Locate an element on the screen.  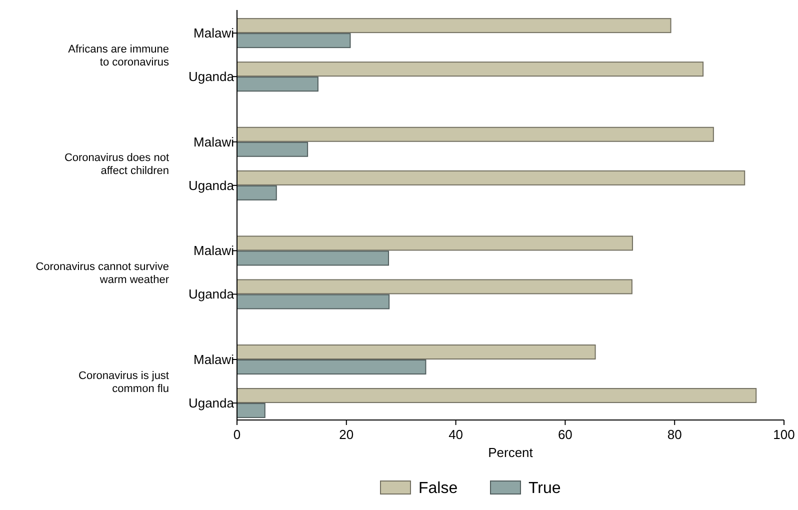
text: Coronavirus cannot survive warm weather is located at coordinates (103, 273).